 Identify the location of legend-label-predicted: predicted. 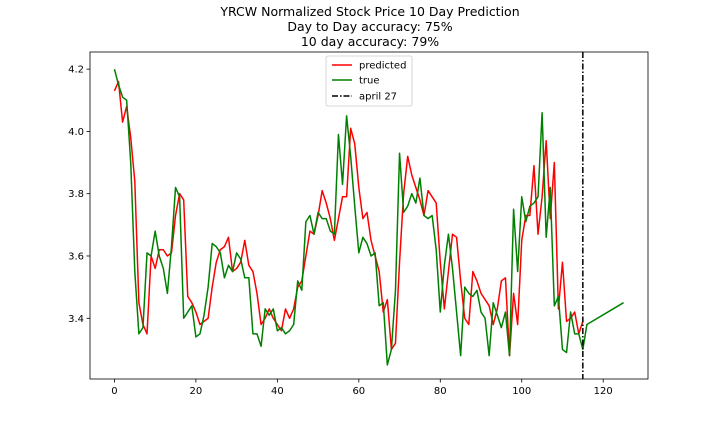
(382, 66).